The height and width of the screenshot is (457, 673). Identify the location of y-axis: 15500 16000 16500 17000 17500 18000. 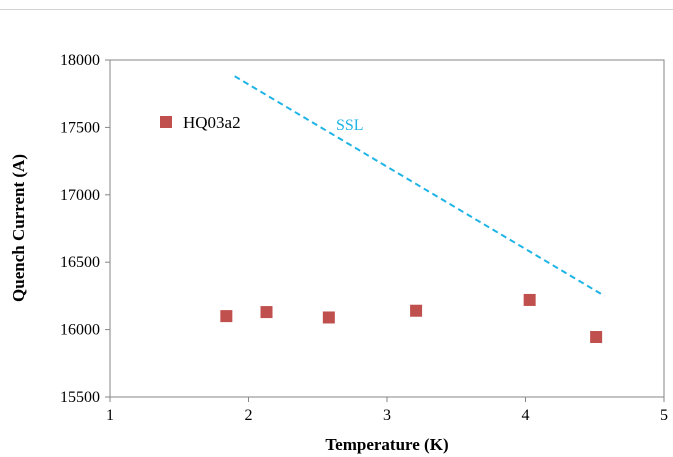
(85, 229).